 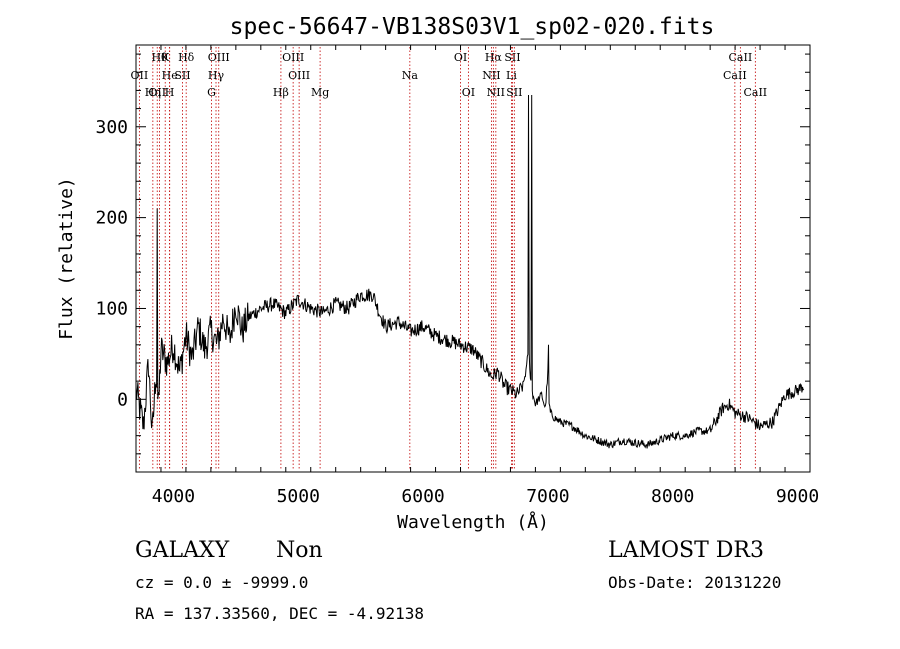 I want to click on y-tick-label: 0, so click(x=122, y=399).